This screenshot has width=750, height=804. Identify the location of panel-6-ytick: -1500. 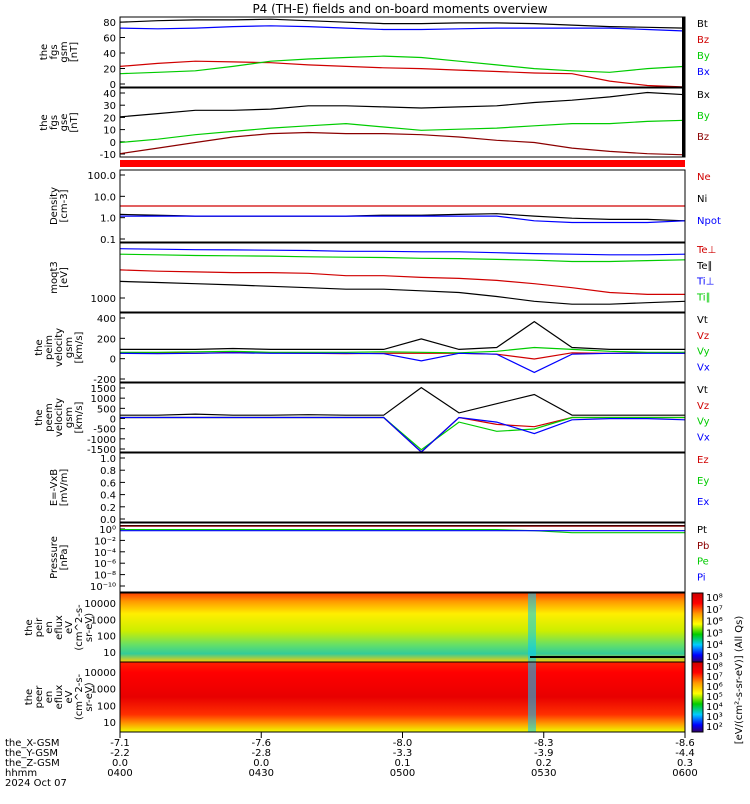
(101, 450).